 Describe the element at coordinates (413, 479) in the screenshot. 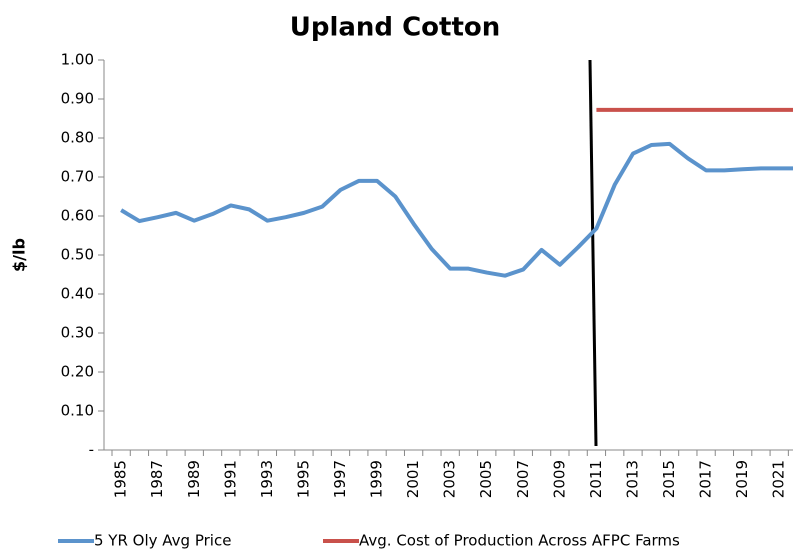

I see `x-tick-label: 2001` at that location.